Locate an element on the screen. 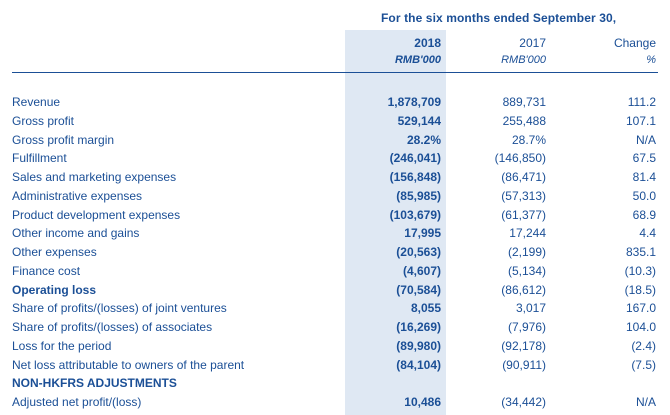 This screenshot has width=670, height=415. highlight-column-2018 is located at coordinates (395, 222).